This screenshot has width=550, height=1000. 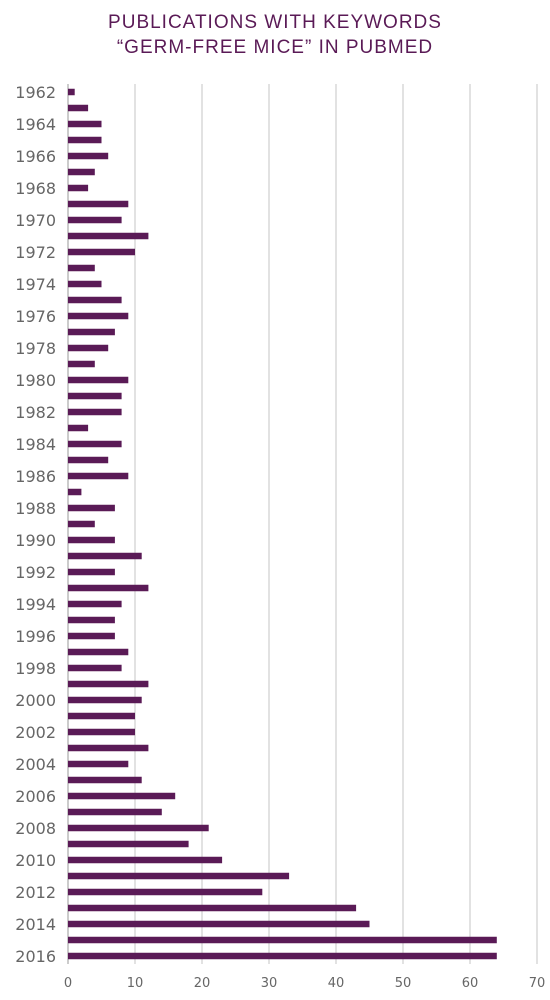 I want to click on bar-1974, so click(x=85, y=284).